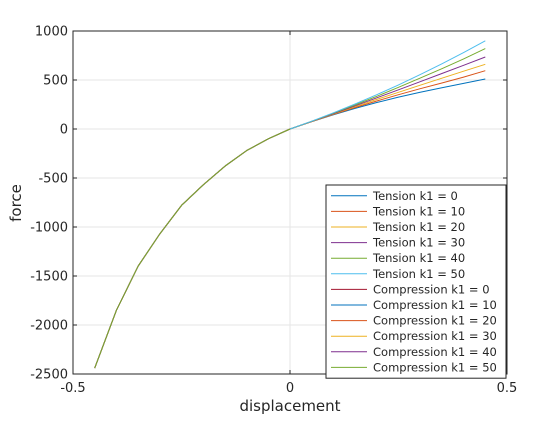 The width and height of the screenshot is (560, 424). I want to click on x-tick-label: 0, so click(290, 388).